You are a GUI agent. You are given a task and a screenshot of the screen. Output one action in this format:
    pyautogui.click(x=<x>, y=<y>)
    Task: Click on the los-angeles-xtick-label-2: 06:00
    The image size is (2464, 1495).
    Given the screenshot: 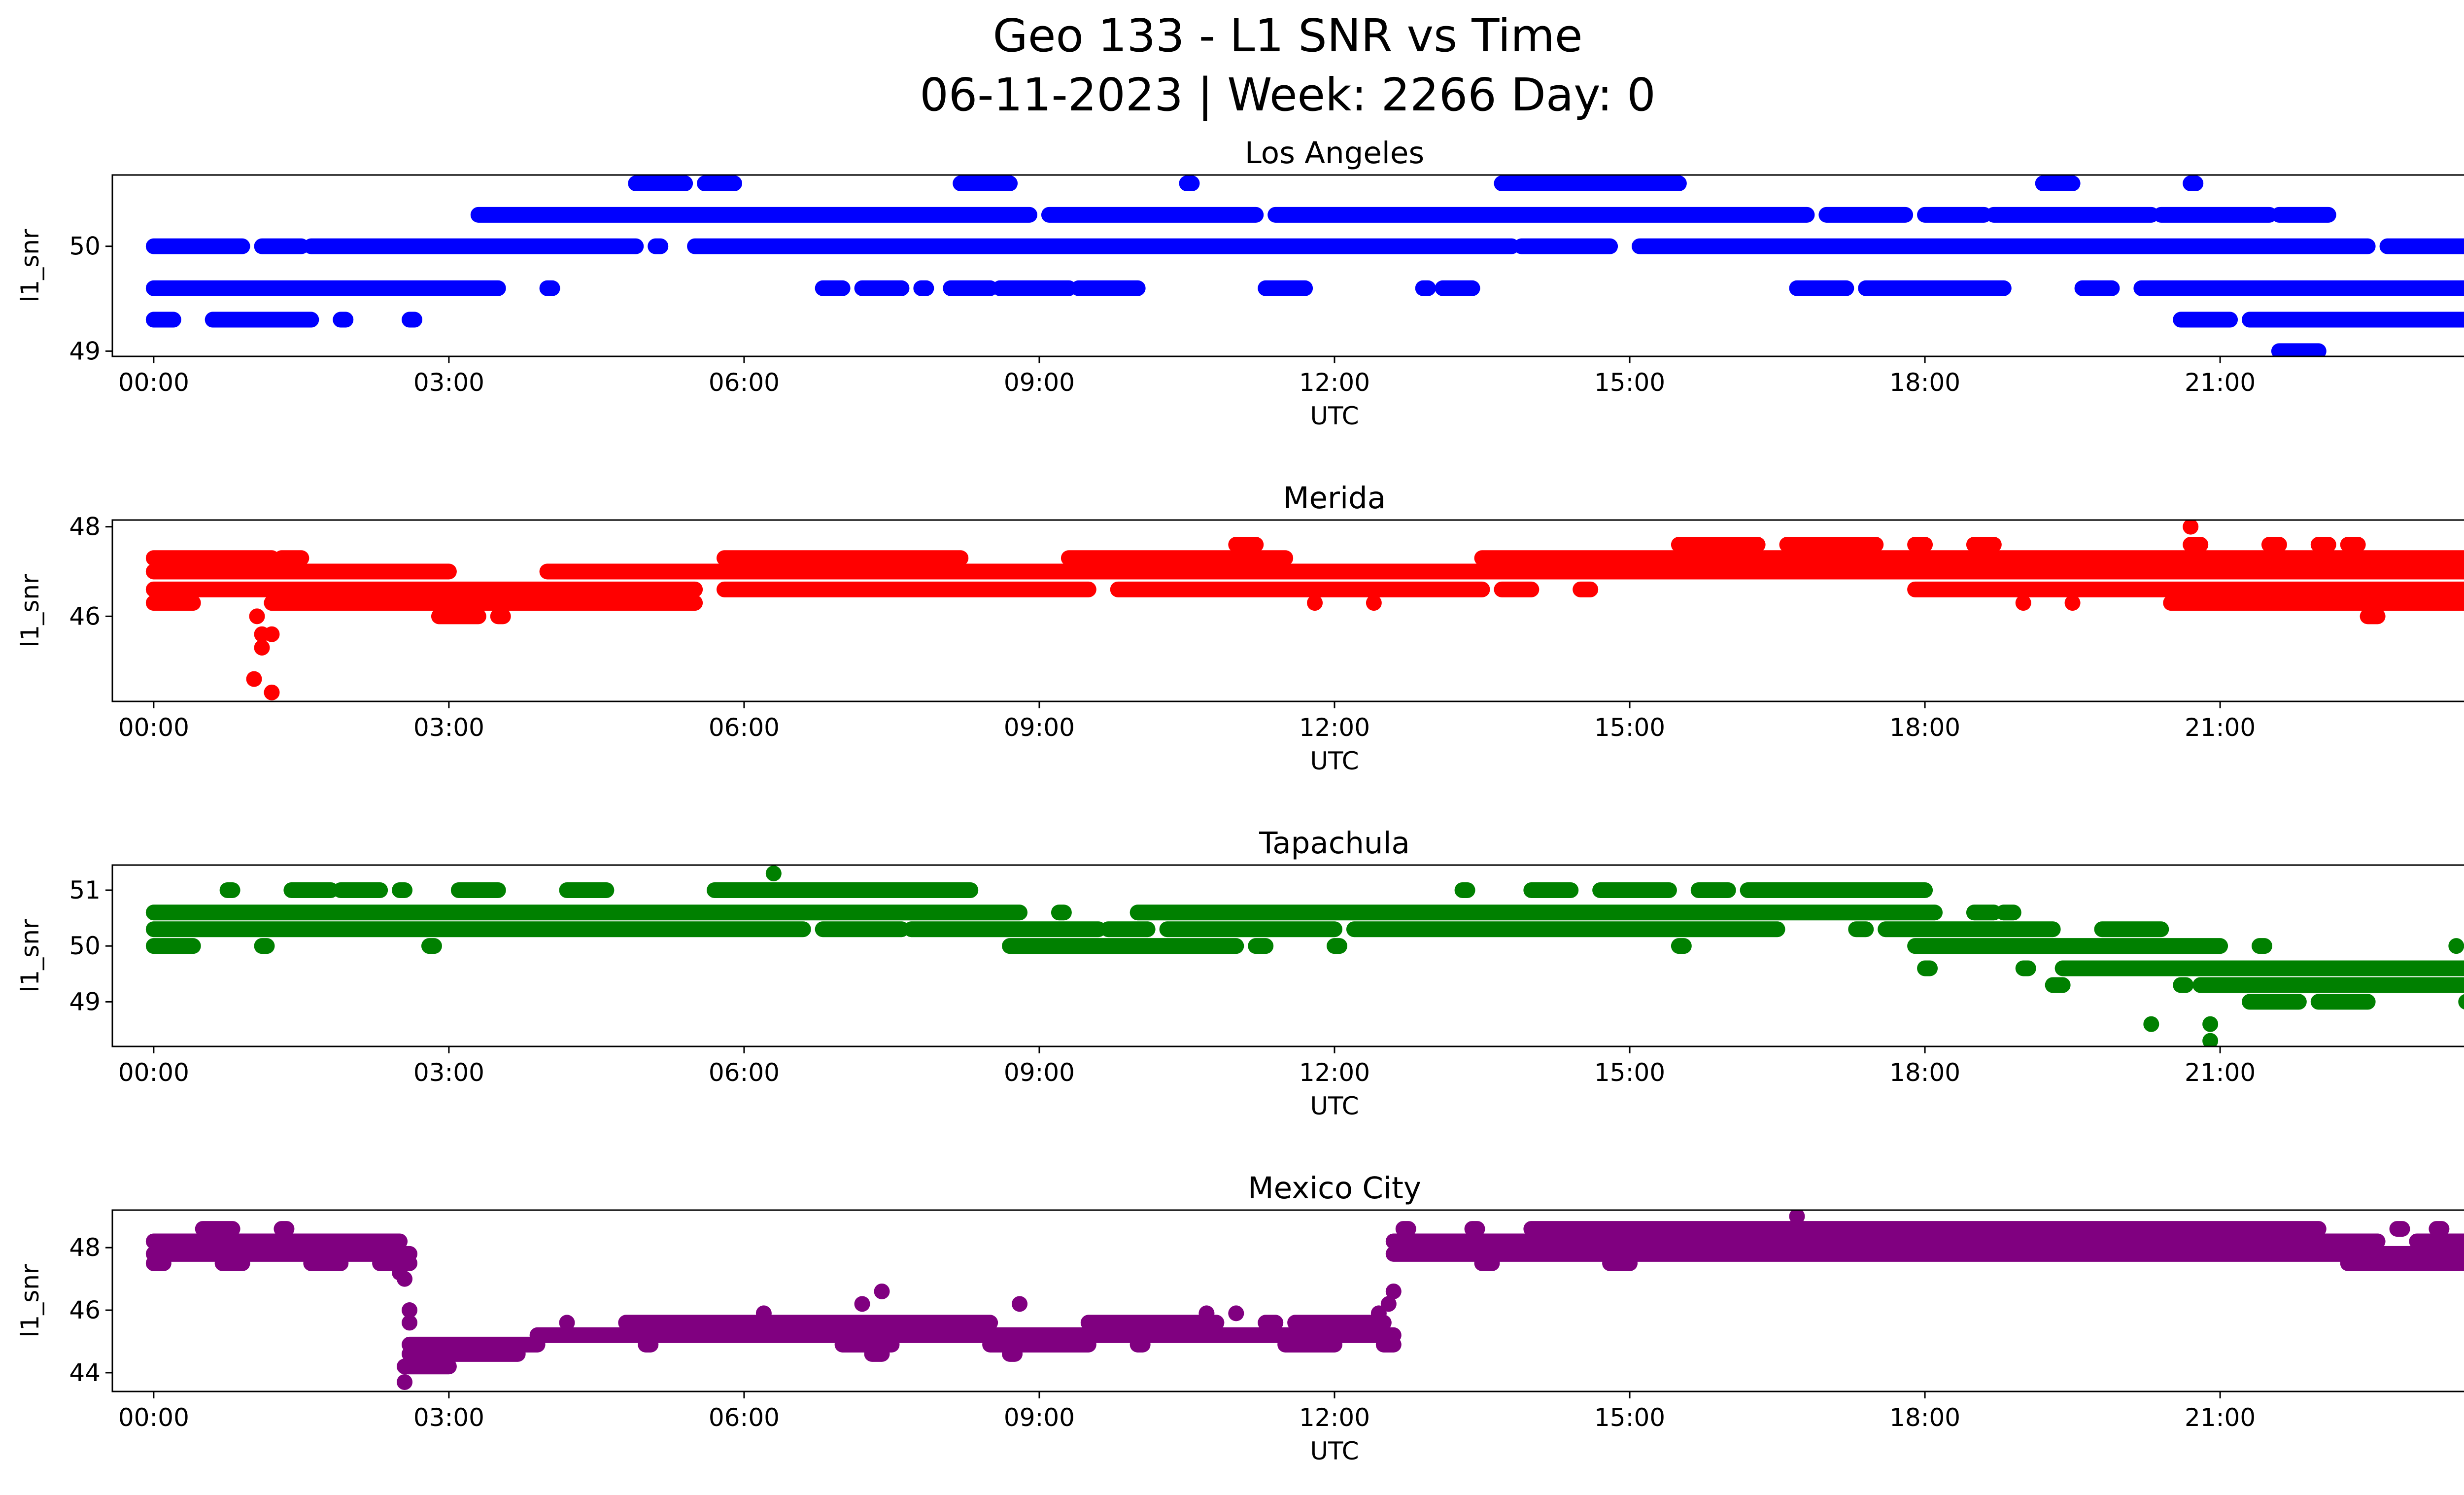 What is the action you would take?
    pyautogui.click(x=744, y=382)
    